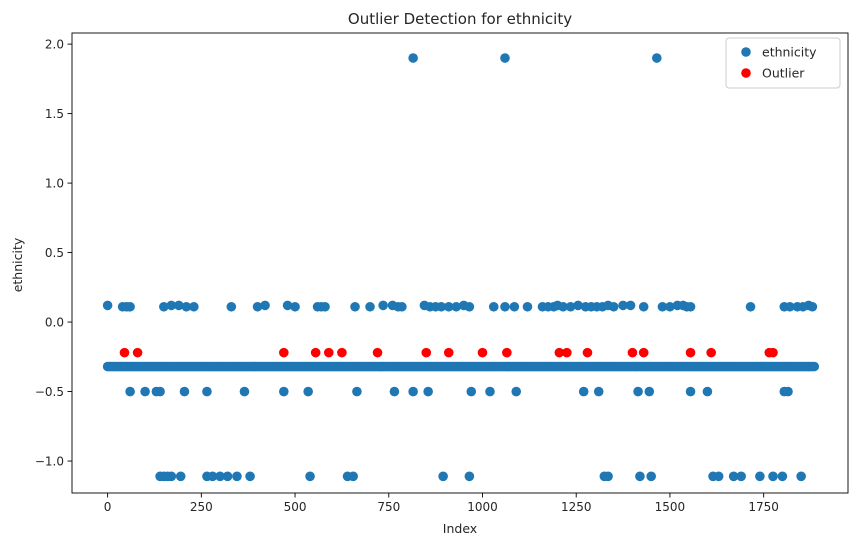 The image size is (857, 547). I want to click on legend-frame, so click(783, 63).